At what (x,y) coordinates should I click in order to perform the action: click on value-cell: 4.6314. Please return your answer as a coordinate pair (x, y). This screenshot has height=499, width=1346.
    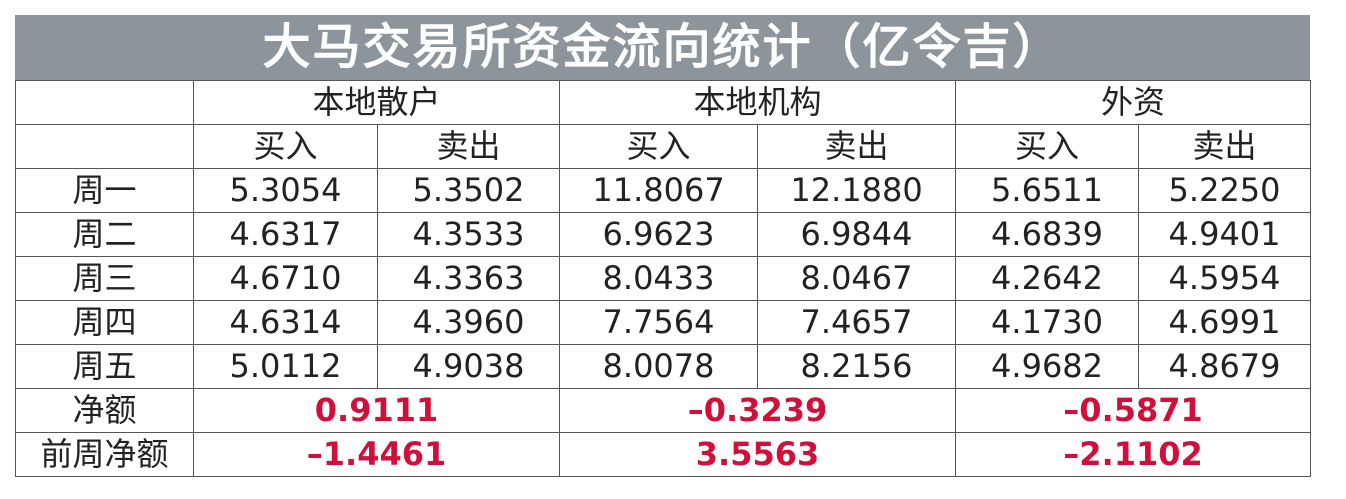
    Looking at the image, I should click on (285, 322).